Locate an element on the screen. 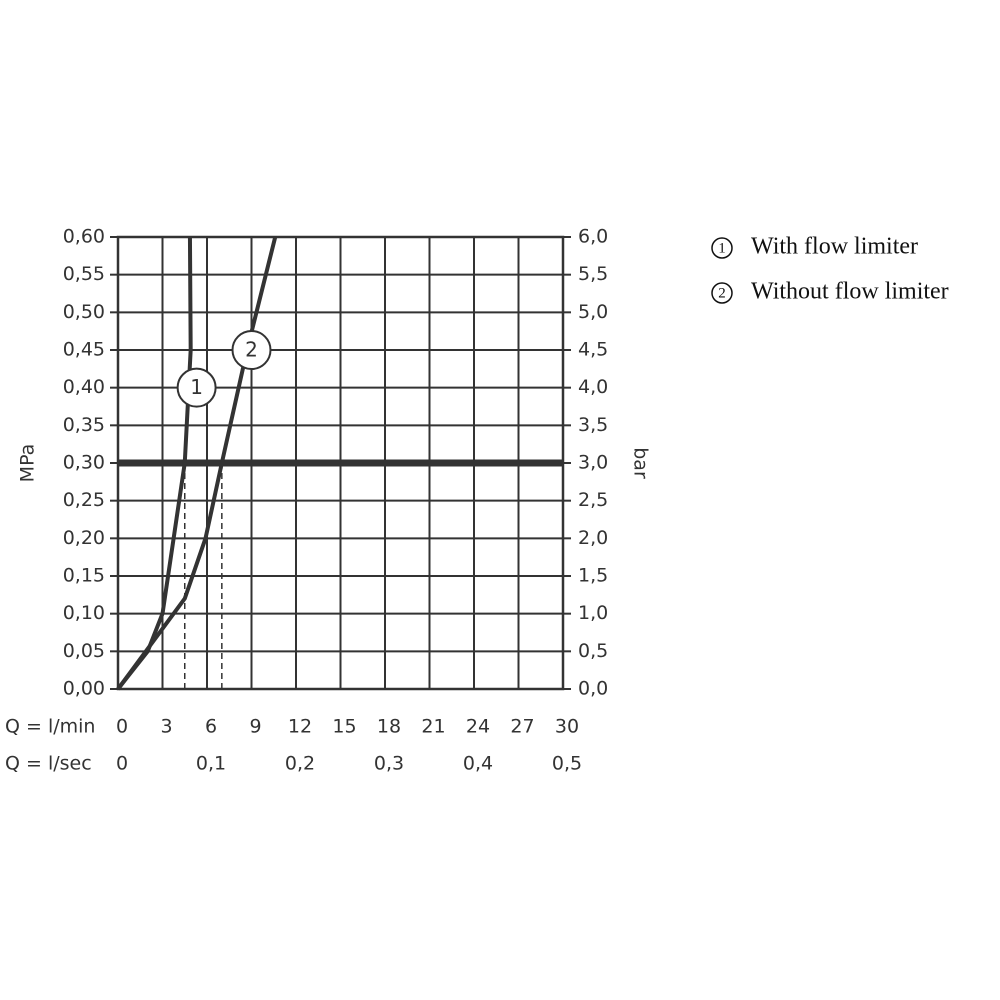  y2-tick-label: 3,0 is located at coordinates (593, 463).